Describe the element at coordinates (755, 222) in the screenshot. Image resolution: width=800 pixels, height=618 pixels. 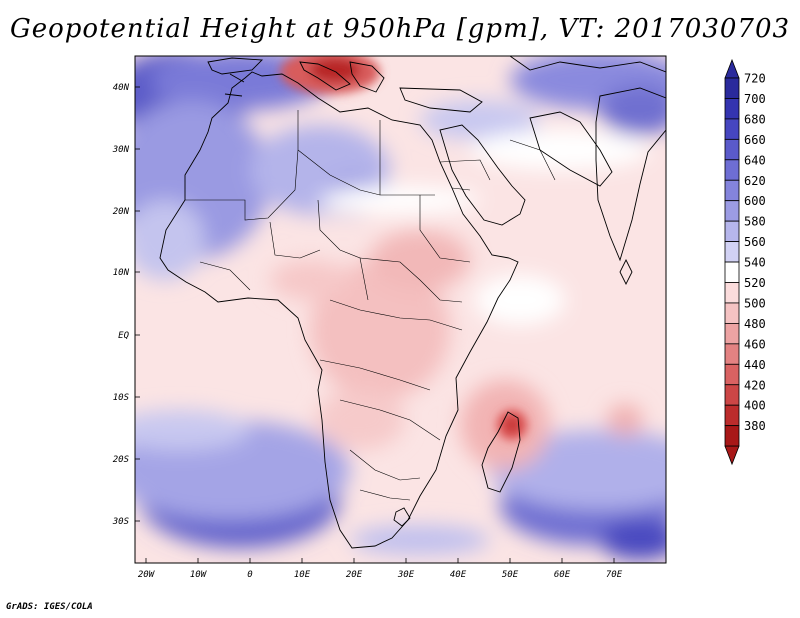
I see `colorbar-label: 580` at that location.